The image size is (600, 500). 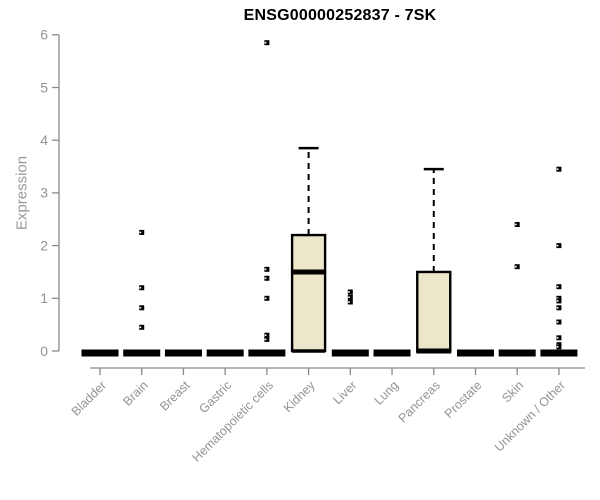 I want to click on x-category-label-unknown-other: Unknown / Other, so click(x=530, y=416).